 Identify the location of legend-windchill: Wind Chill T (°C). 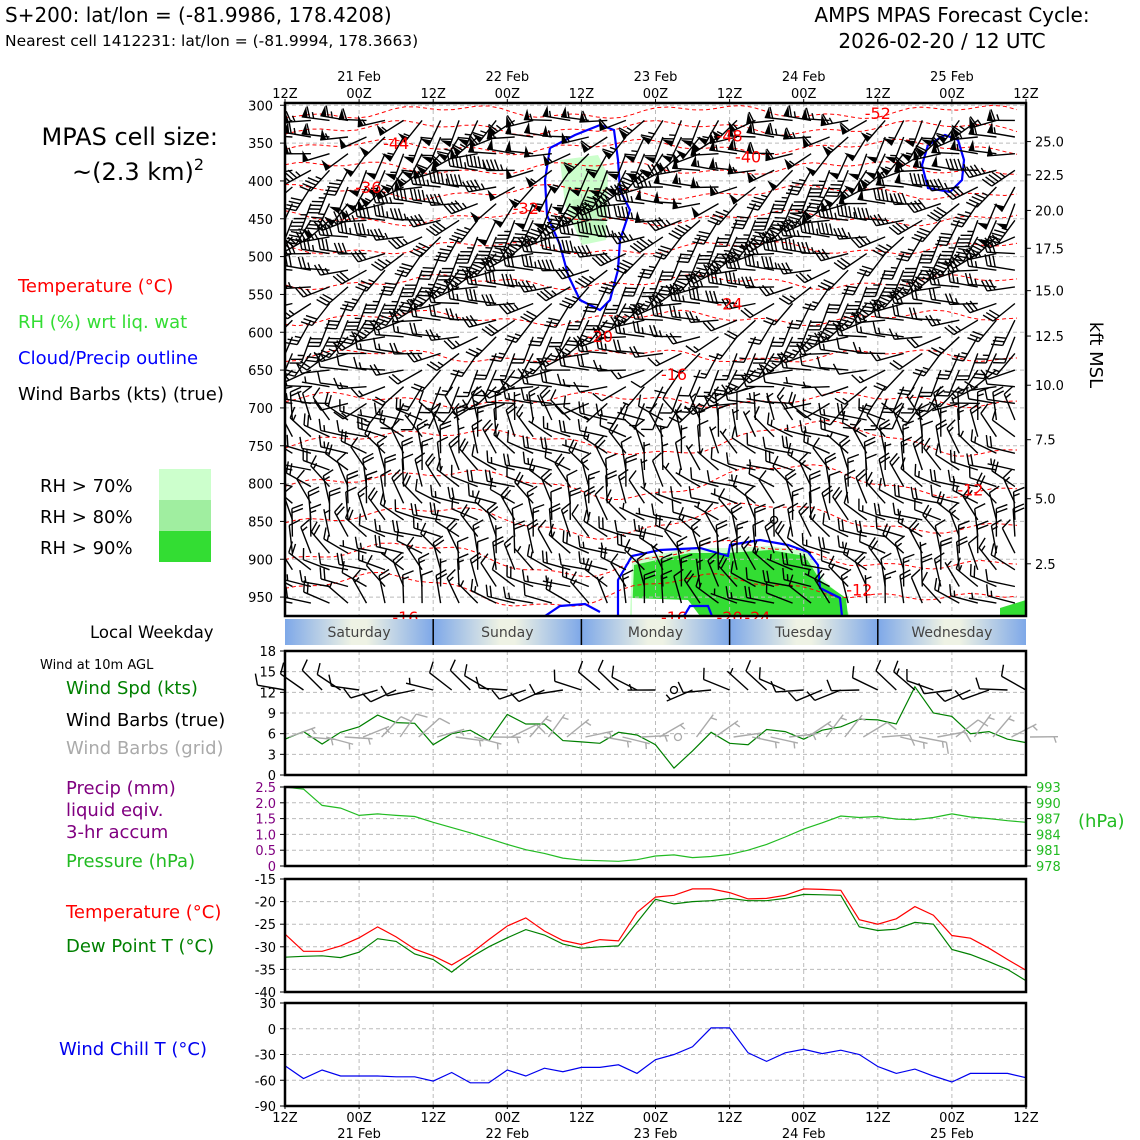
(133, 1049).